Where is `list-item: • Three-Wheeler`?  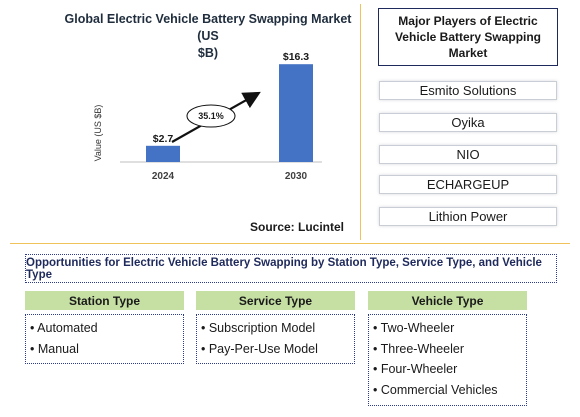 list-item: • Three-Wheeler is located at coordinates (418, 348).